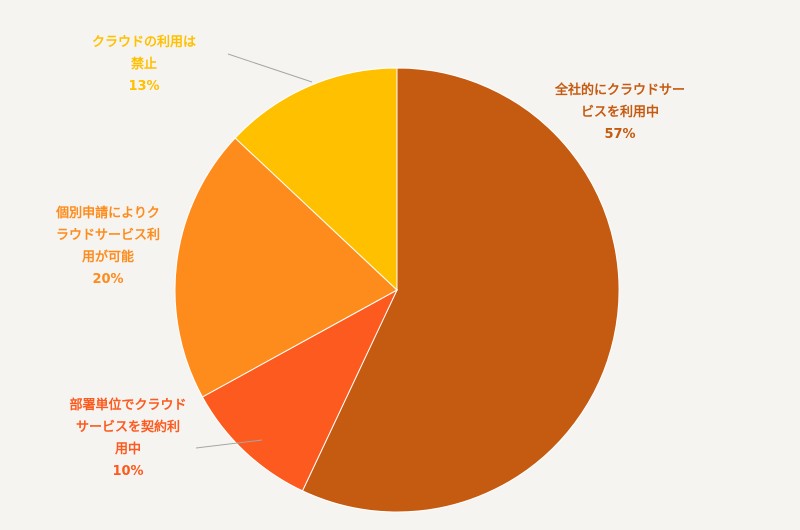 Image resolution: width=800 pixels, height=530 pixels. I want to click on slice-label-line-3-1: 禁止, so click(144, 64).